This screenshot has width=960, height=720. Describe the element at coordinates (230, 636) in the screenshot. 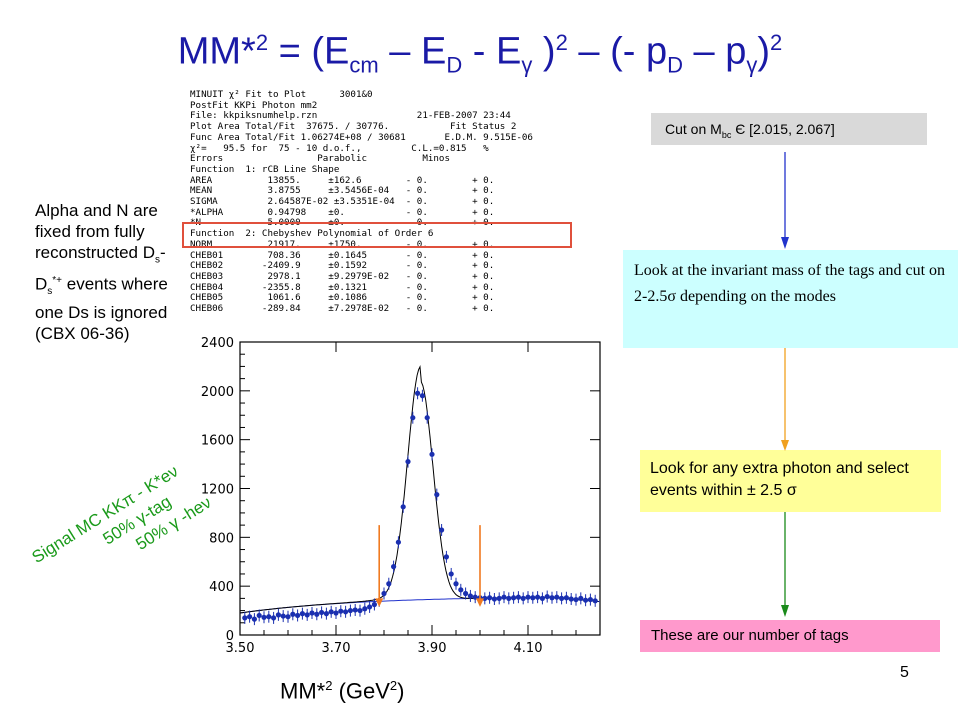

I see `y-tick-label: 0` at that location.